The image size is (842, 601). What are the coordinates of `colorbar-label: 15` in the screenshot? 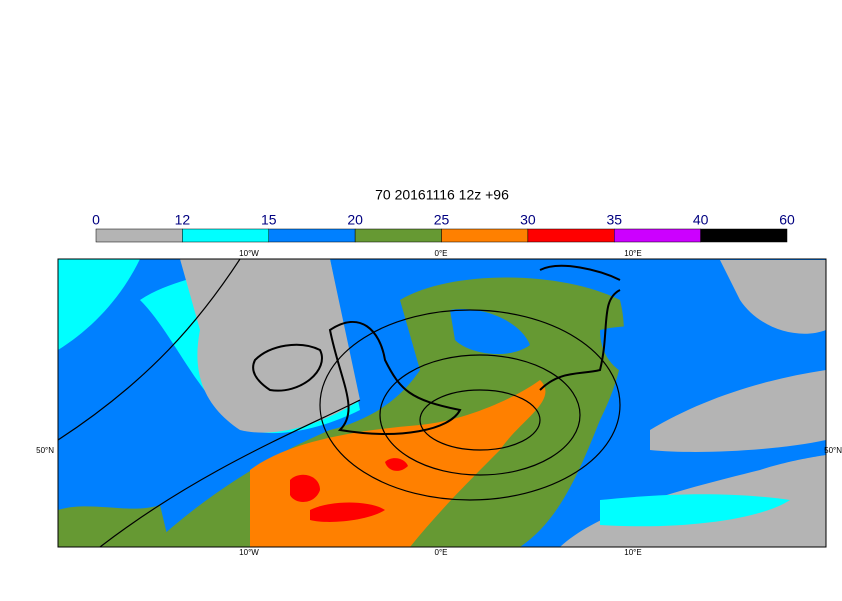 It's located at (269, 220).